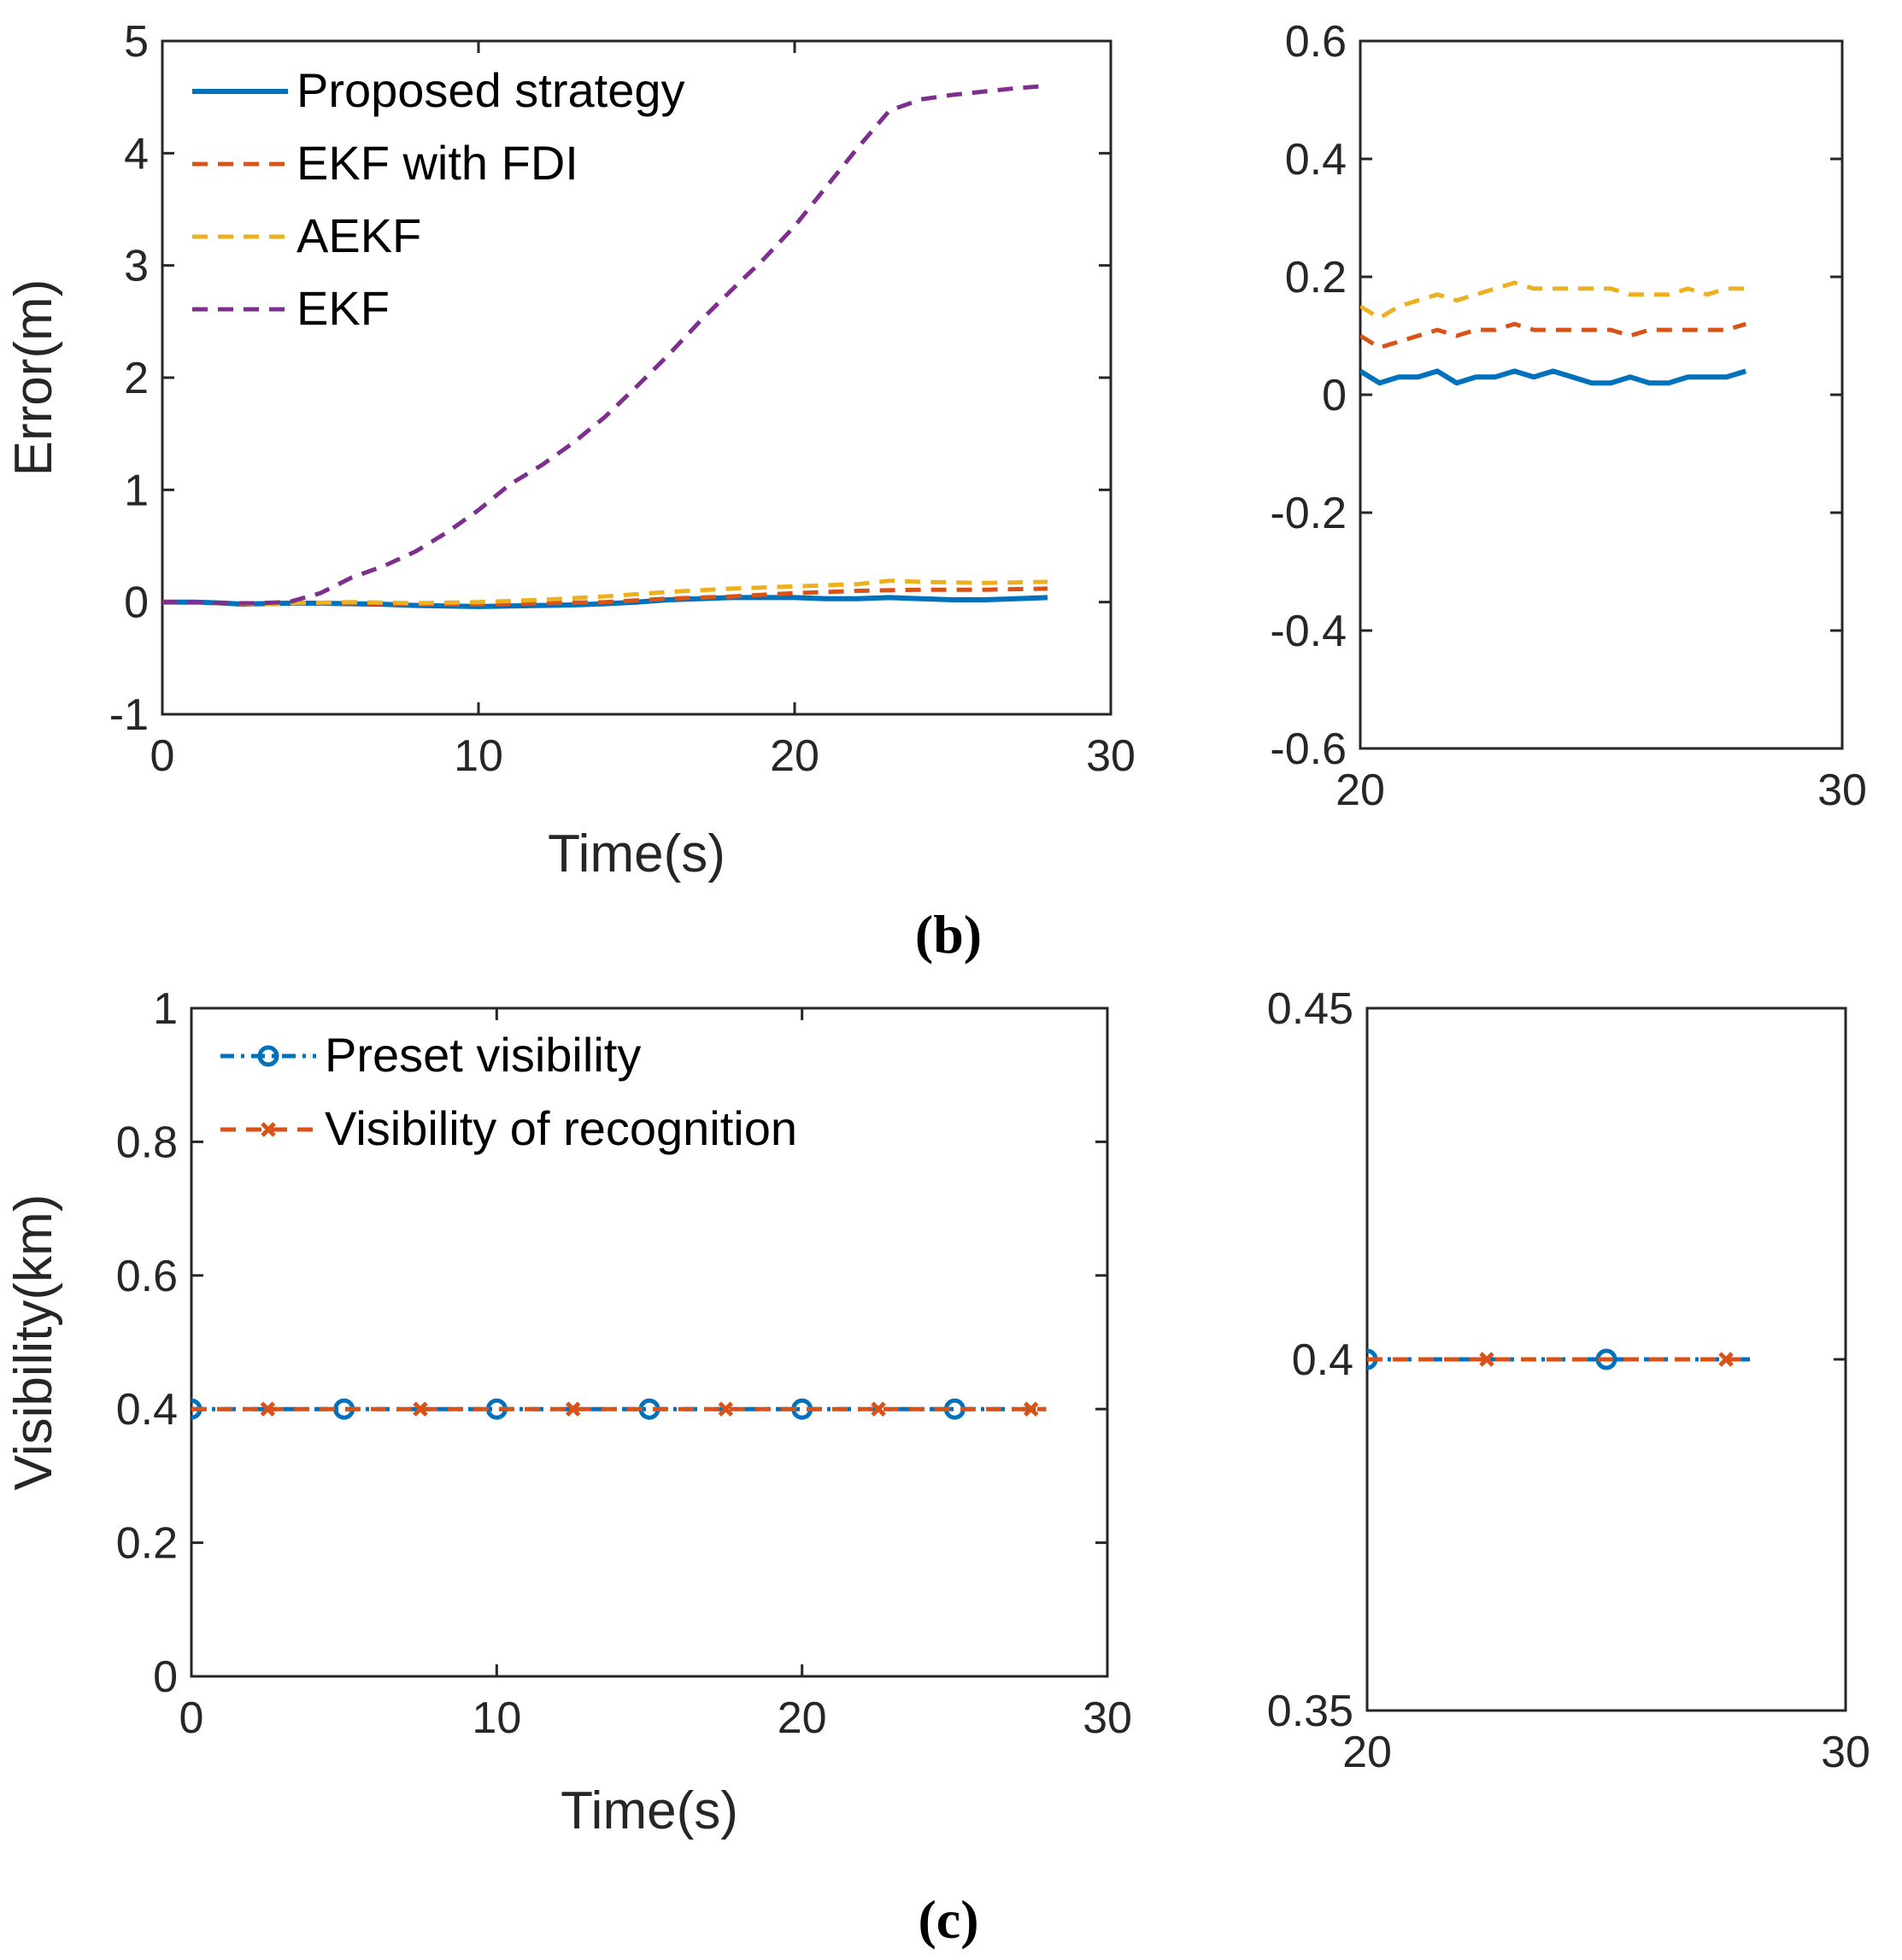 The height and width of the screenshot is (1960, 1902). What do you see at coordinates (948, 1919) in the screenshot?
I see `caption-c: (c)` at bounding box center [948, 1919].